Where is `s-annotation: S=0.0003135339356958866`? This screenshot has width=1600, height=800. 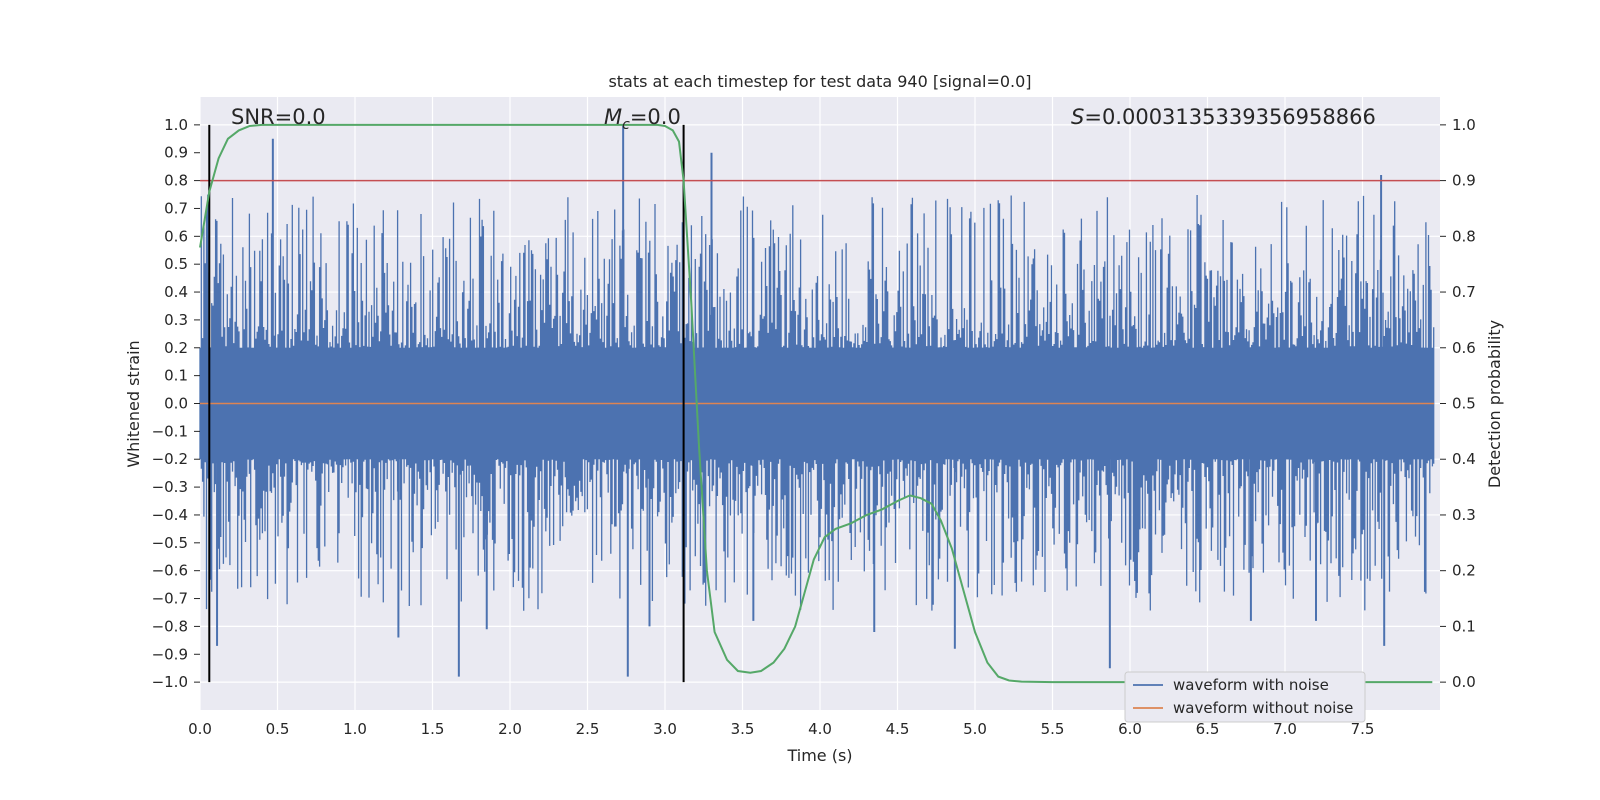 s-annotation: S=0.0003135339356958866 is located at coordinates (1223, 117).